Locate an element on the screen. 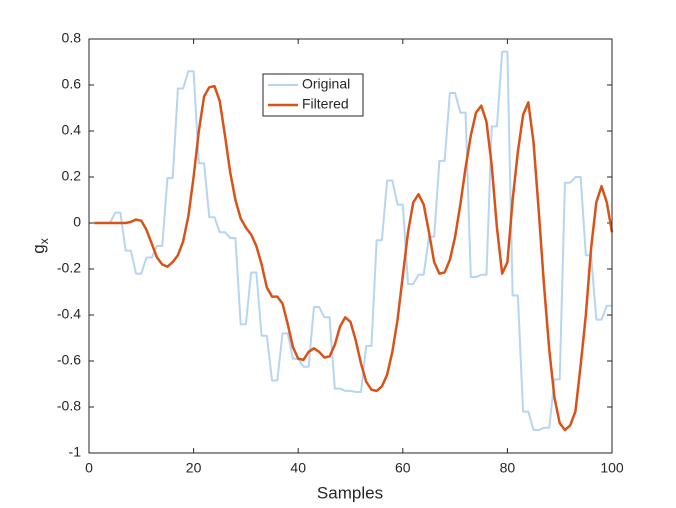  x-tick-label: 20 is located at coordinates (194, 468).